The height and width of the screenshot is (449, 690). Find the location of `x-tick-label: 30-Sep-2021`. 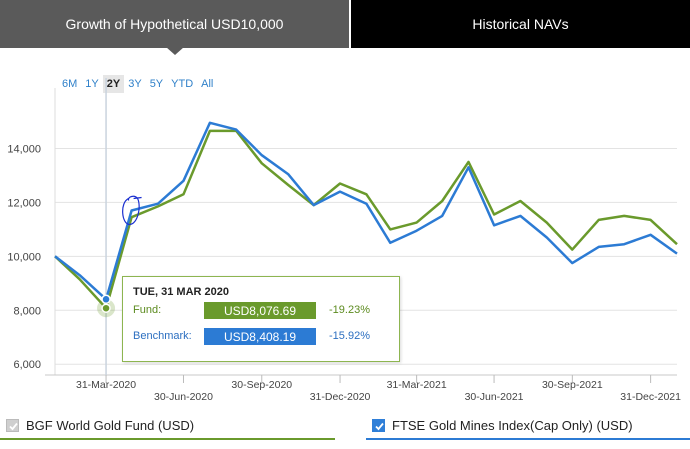

x-tick-label: 30-Sep-2021 is located at coordinates (572, 385).